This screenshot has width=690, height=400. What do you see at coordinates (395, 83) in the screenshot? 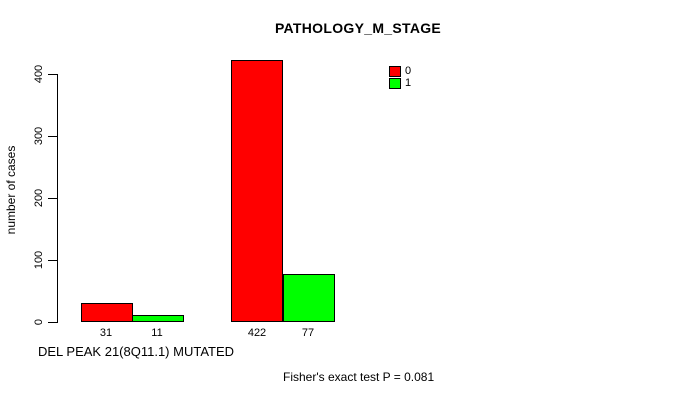
I see `legend-swatch-green` at bounding box center [395, 83].